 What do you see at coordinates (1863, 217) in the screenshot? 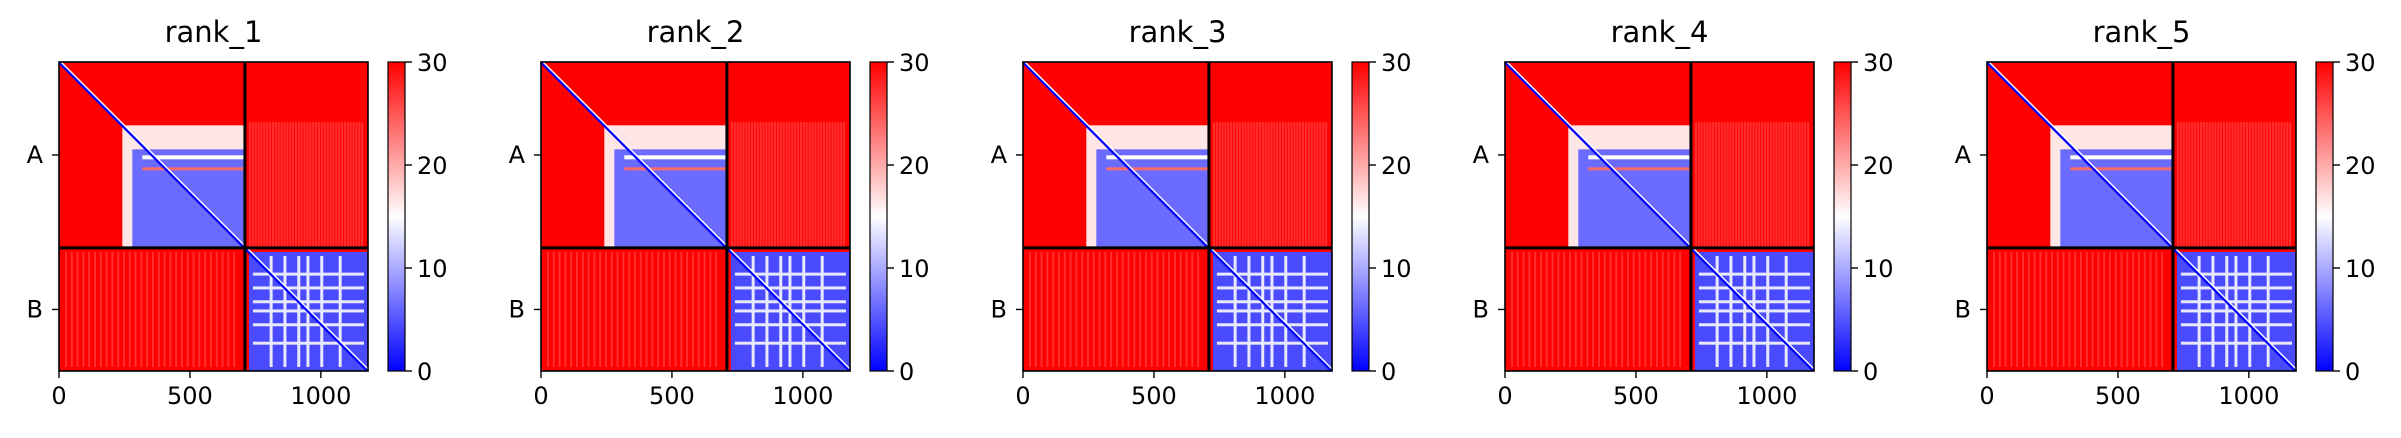
I see `colorbar: 0 10 20 30` at bounding box center [1863, 217].